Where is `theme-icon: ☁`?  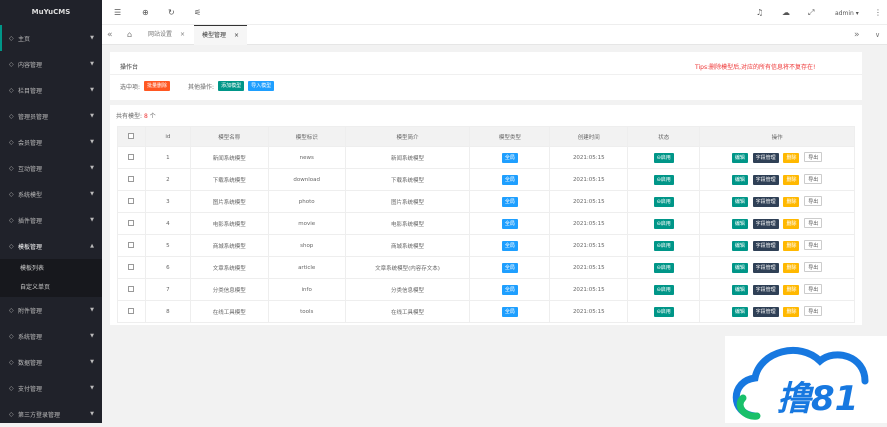
theme-icon: ☁ is located at coordinates (786, 12).